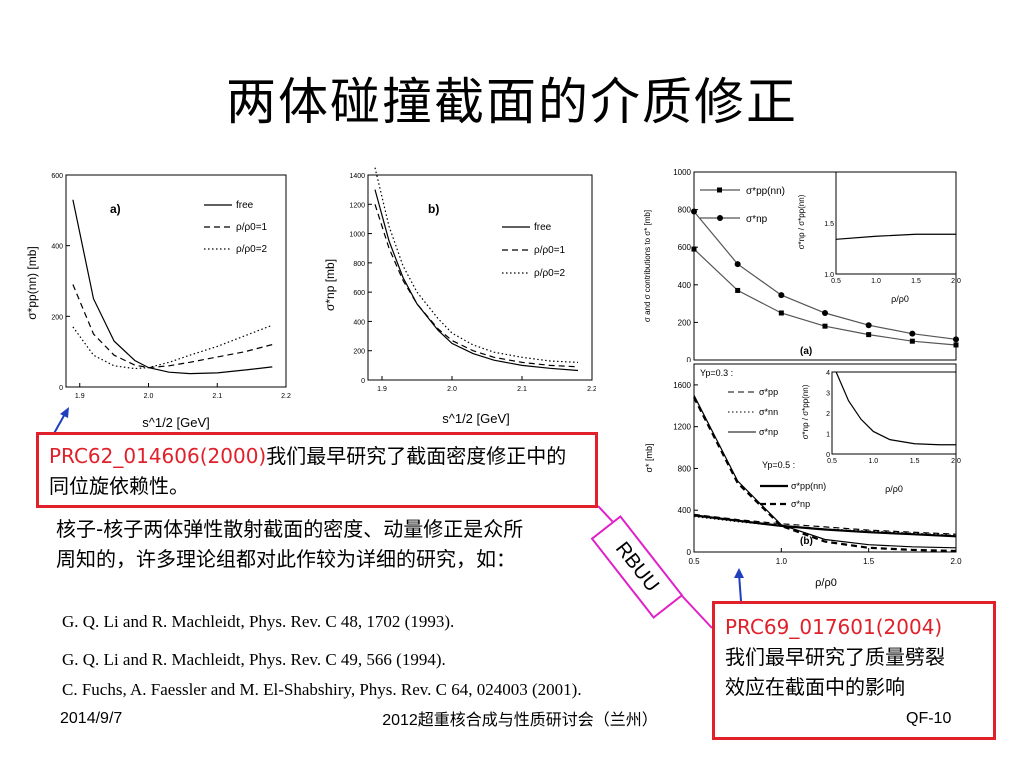 The height and width of the screenshot is (768, 1024). Describe the element at coordinates (778, 465) in the screenshot. I see `legend-group-2: Yp=0.5 :` at that location.